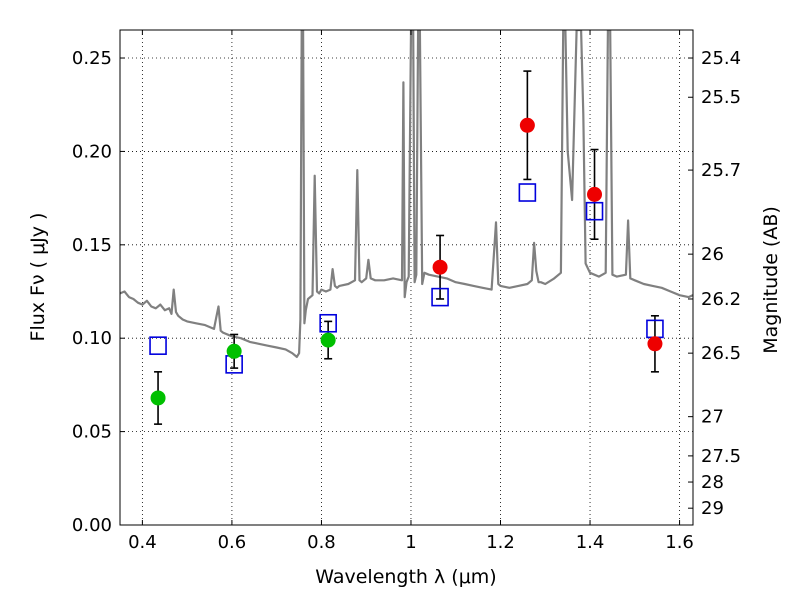 The width and height of the screenshot is (800, 600). Describe the element at coordinates (321, 542) in the screenshot. I see `x-tick-label: 0.8` at that location.